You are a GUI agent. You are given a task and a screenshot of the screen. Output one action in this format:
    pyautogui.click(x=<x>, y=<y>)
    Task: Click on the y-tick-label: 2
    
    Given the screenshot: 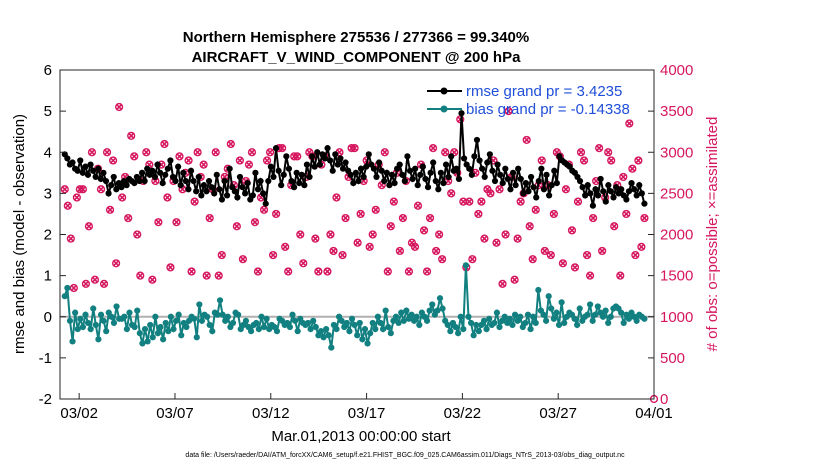 What is the action you would take?
    pyautogui.click(x=48, y=235)
    